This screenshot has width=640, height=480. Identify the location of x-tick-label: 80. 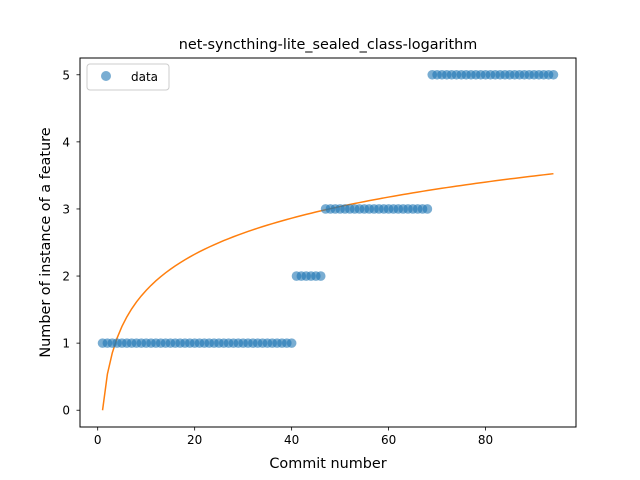
(485, 440).